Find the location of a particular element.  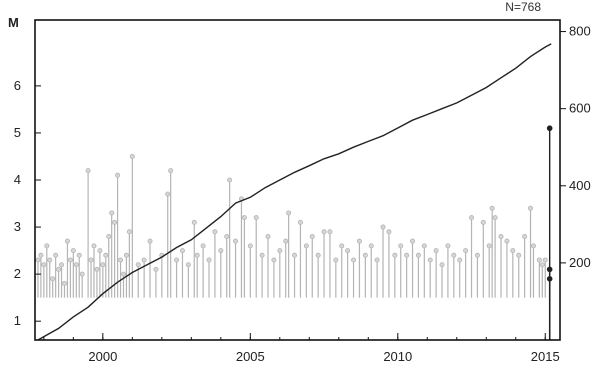

x-tick-label: 2010 is located at coordinates (397, 356).